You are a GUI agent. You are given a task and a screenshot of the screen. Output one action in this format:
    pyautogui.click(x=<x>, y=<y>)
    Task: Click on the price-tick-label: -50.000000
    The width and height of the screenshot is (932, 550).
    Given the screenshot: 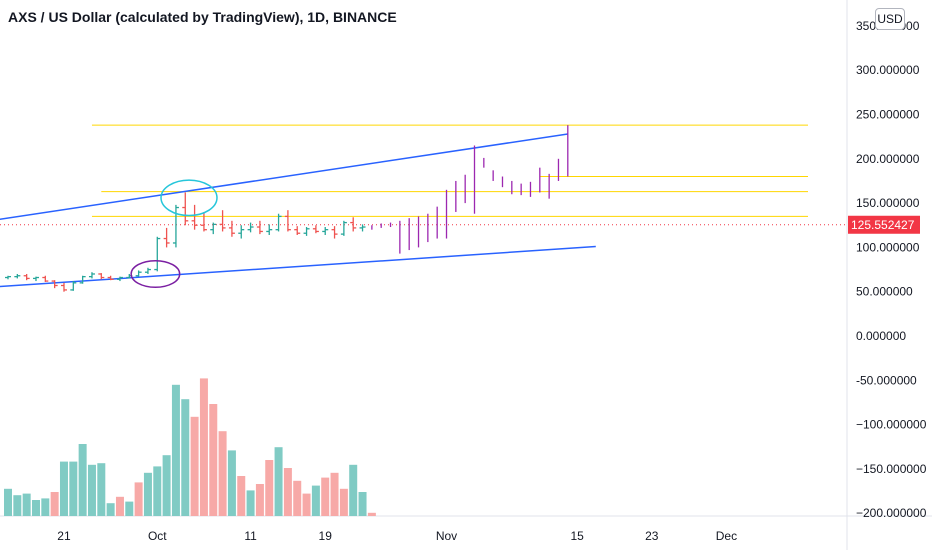 What is the action you would take?
    pyautogui.click(x=886, y=380)
    